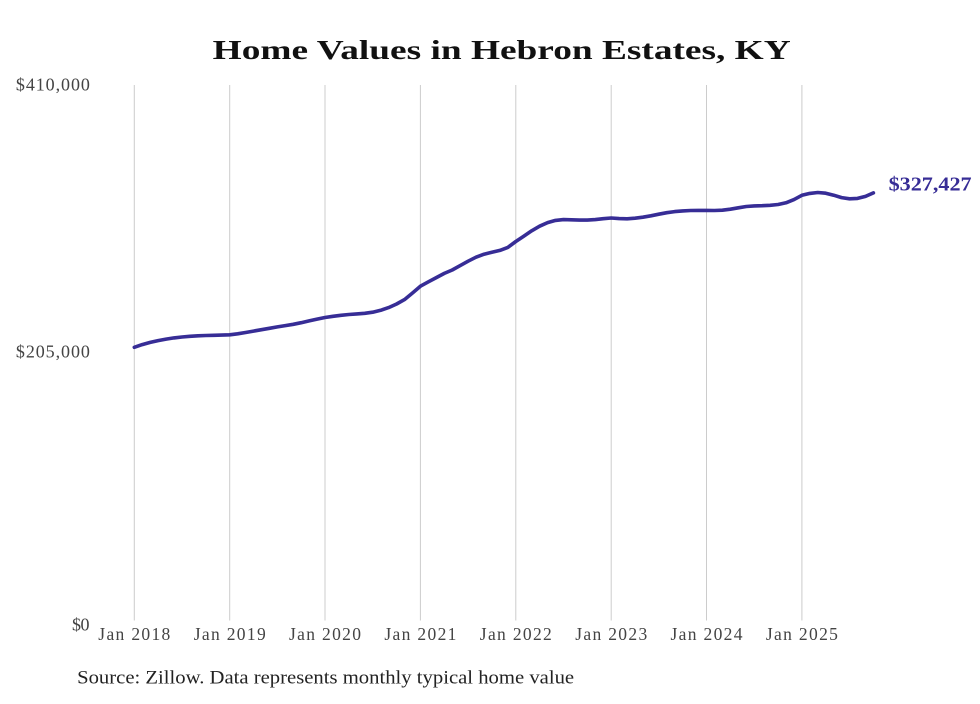 Image resolution: width=980 pixels, height=704 pixels. I want to click on svg-text: $0, so click(81, 625).